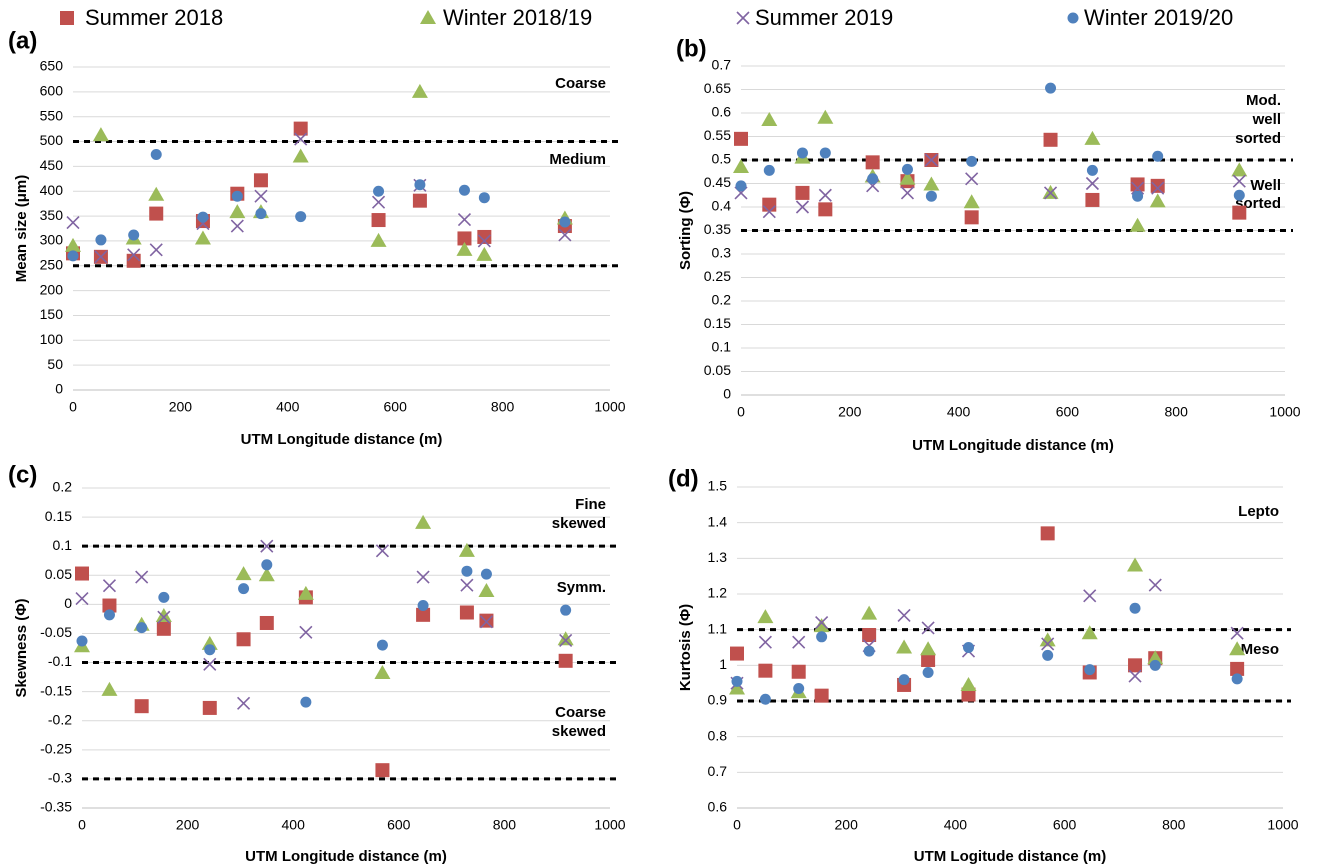  Describe the element at coordinates (52, 264) in the screenshot. I see `y-tick-label: 250` at that location.